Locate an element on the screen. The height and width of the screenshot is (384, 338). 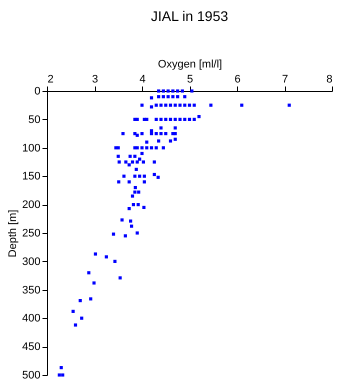
y-tick-label: 400 is located at coordinates (31, 318).